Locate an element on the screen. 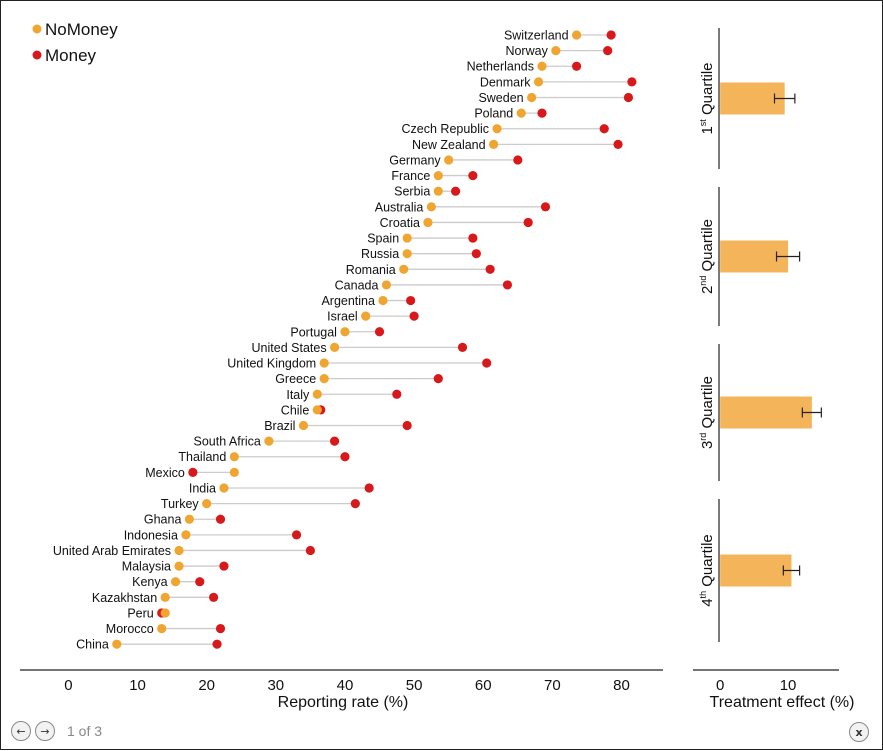 The height and width of the screenshot is (751, 883). reporting-rate-tick-label: 40 is located at coordinates (345, 685).